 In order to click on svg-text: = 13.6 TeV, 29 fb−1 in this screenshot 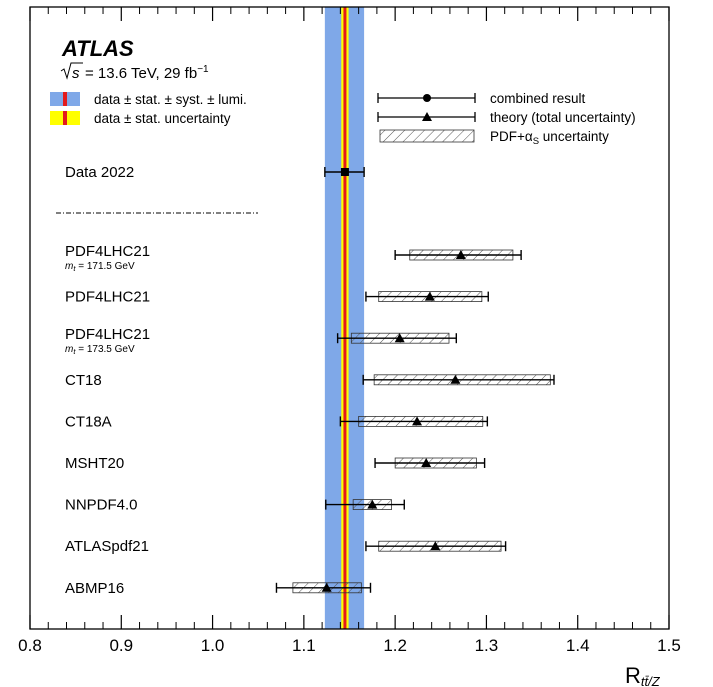, I will do `click(147, 73)`.